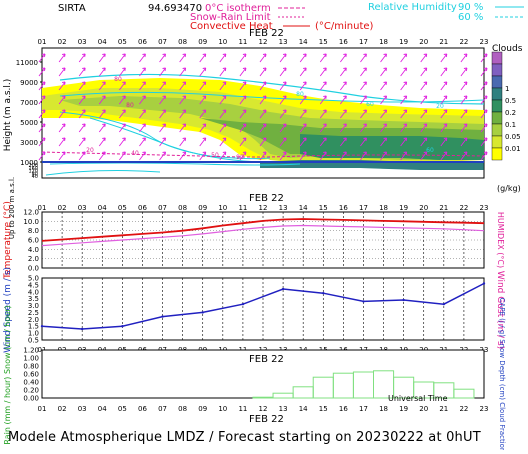  What do you see at coordinates (463, 208) in the screenshot?
I see `mid-hour-22: 22` at bounding box center [463, 208].